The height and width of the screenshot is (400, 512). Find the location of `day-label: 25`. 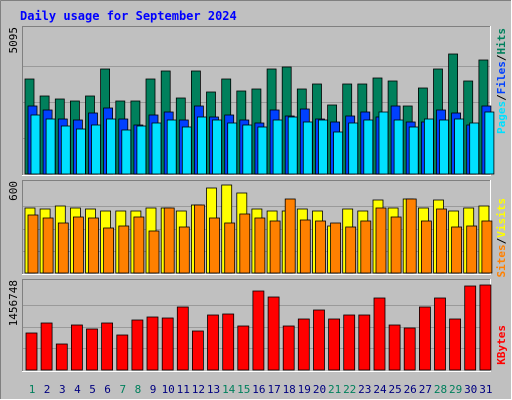

day-label: 25 is located at coordinates (394, 389).